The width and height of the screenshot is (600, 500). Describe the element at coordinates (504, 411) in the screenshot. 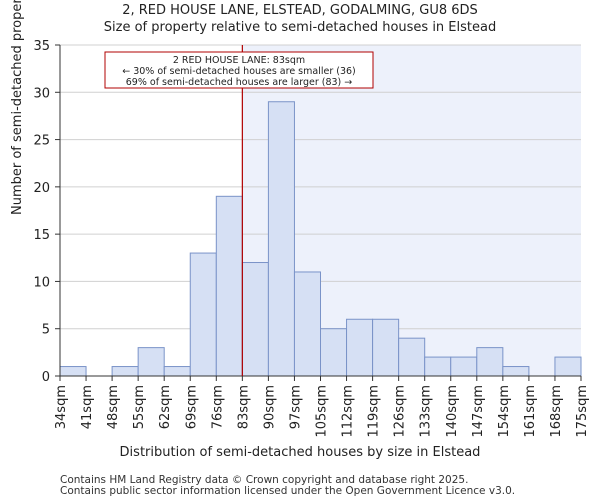

I see `x-tick-label: 154sqm` at that location.